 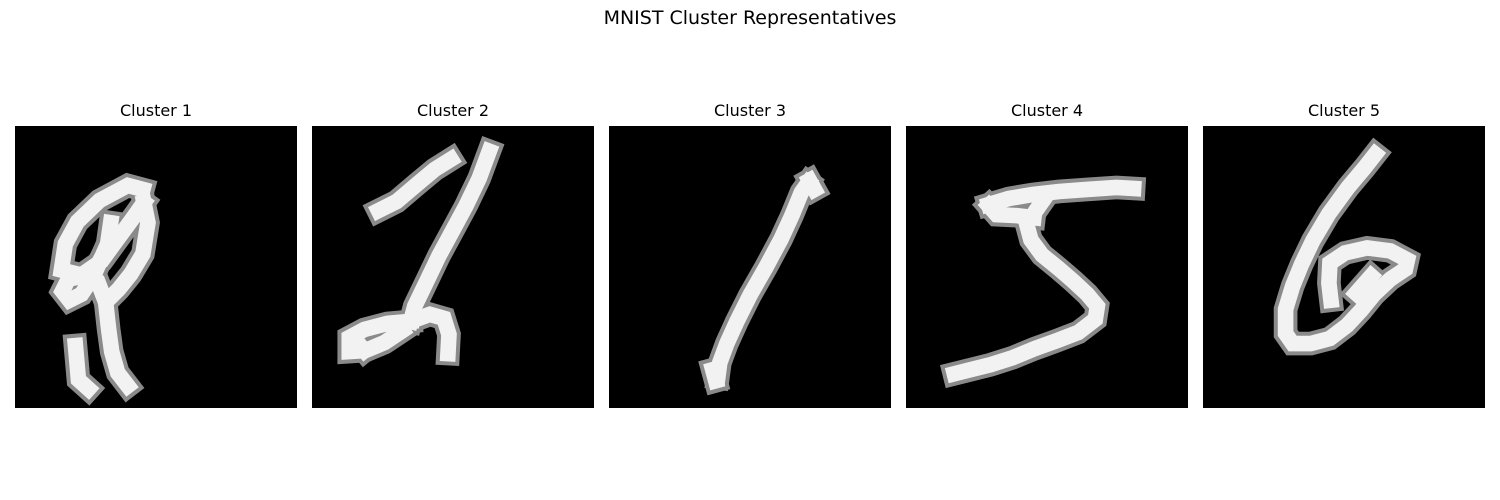 I want to click on cluster-panel-3: Cluster 3, so click(x=750, y=254).